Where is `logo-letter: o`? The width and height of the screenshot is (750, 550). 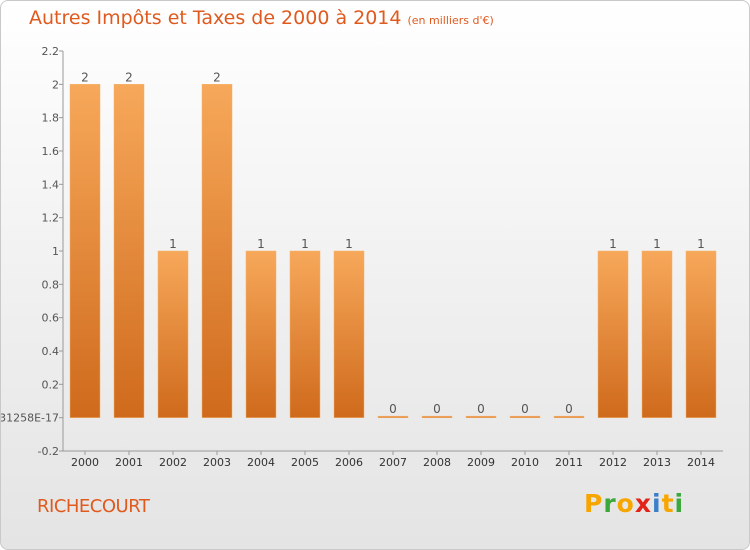
logo-letter: o is located at coordinates (625, 503).